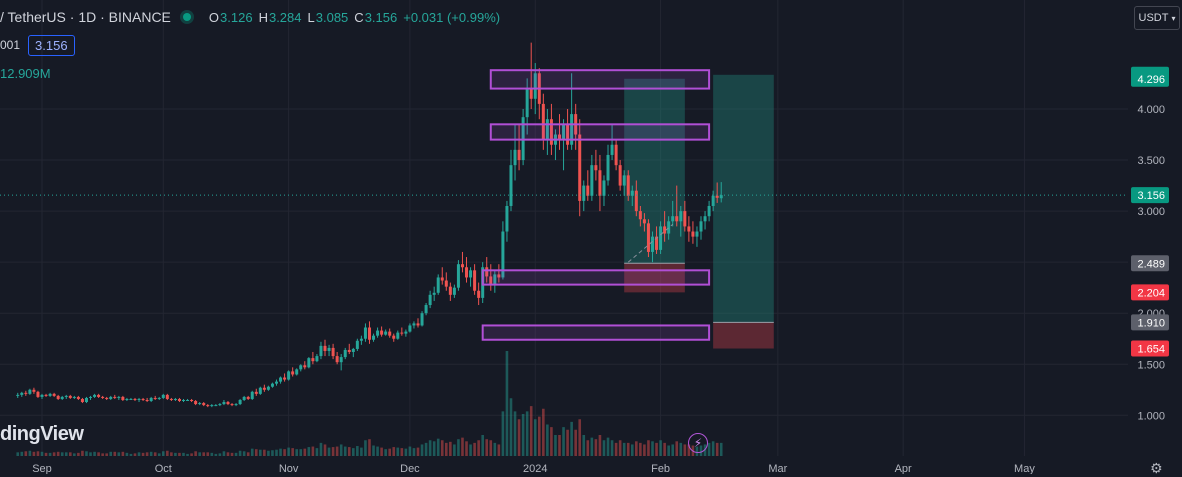  What do you see at coordinates (51, 45) in the screenshot?
I see `indicator-value-badge: 3.156` at bounding box center [51, 45].